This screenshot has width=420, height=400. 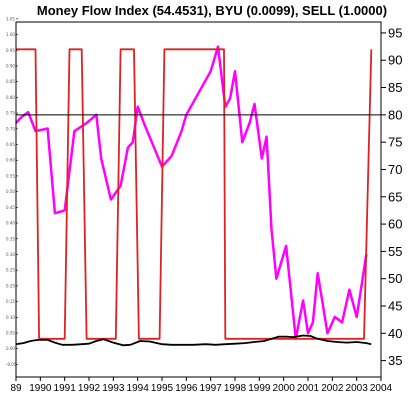 I want to click on left-axis-tick-label: 0.10, so click(x=10, y=317).